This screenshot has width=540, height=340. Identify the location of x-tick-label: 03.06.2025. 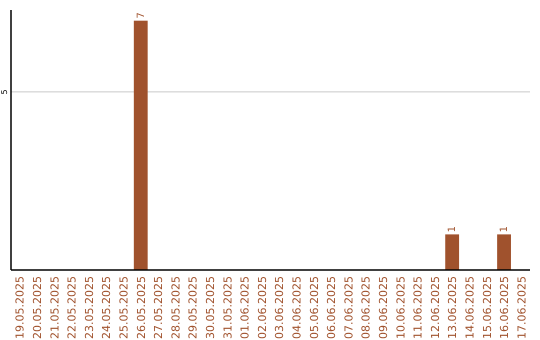
(279, 307).